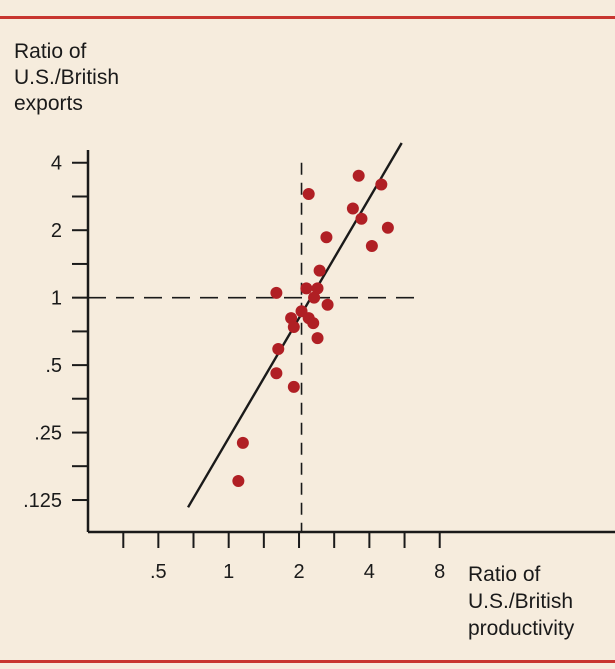  What do you see at coordinates (369, 572) in the screenshot?
I see `x-tick-label: 4` at bounding box center [369, 572].